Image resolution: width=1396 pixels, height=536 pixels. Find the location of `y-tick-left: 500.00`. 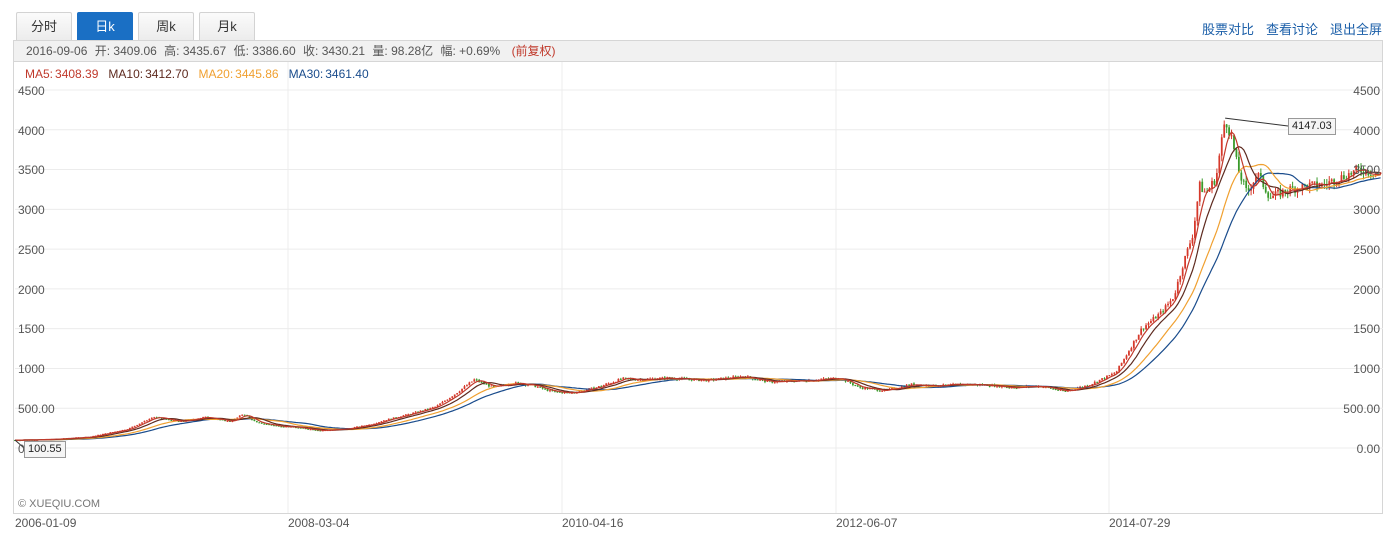

y-tick-left: 500.00 is located at coordinates (36, 409).